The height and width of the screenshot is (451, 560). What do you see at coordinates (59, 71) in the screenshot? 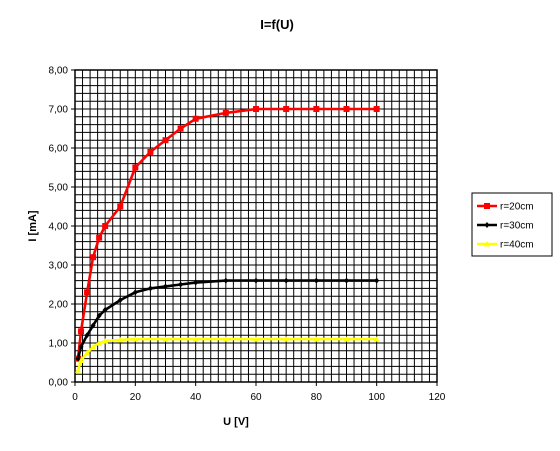
I see `y-tick-label: 8,00` at bounding box center [59, 71].